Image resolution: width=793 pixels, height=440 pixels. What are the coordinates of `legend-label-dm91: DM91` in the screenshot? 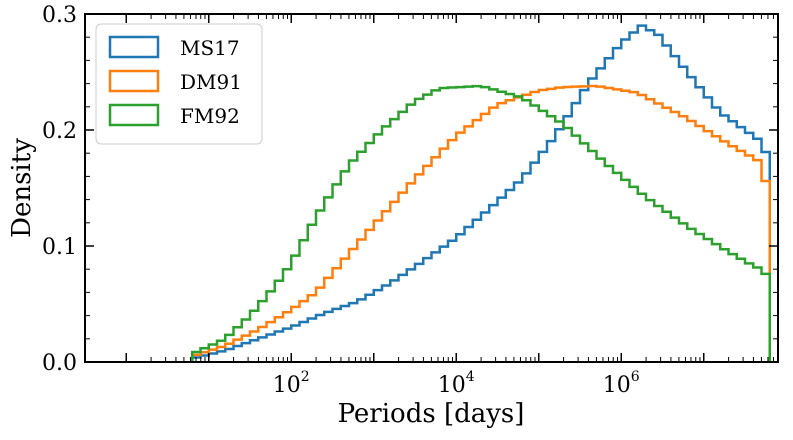 It's located at (211, 82).